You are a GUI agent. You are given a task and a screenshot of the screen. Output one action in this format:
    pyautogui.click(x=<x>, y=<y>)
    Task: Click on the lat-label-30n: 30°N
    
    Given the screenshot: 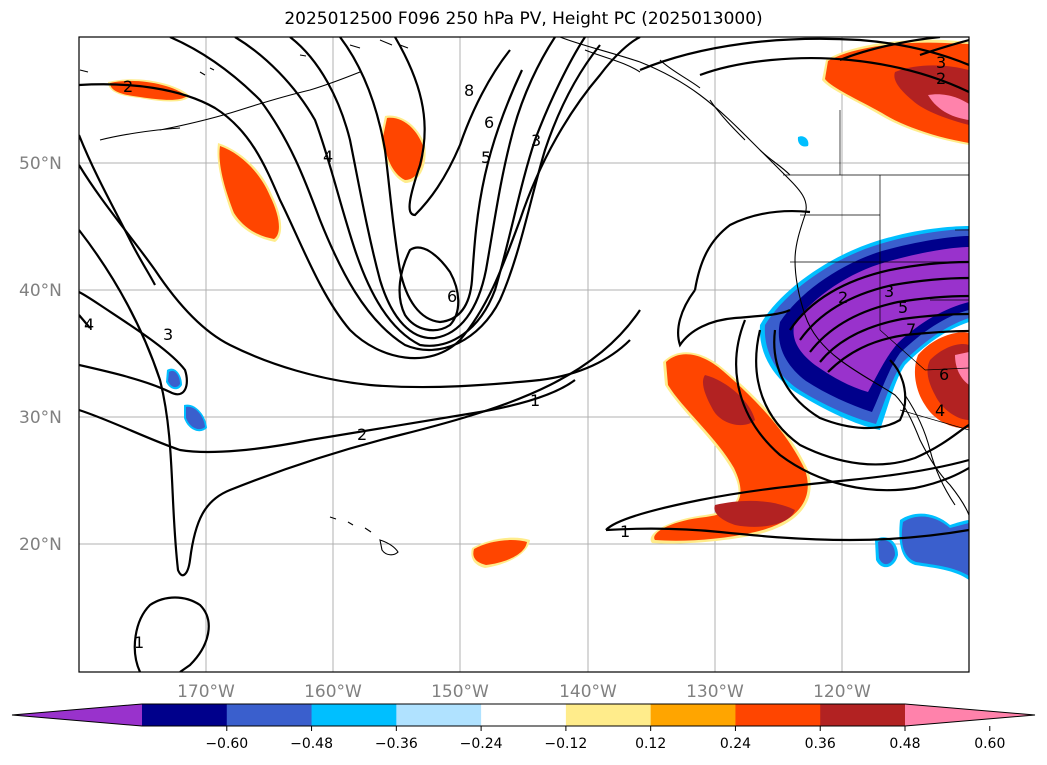 What is the action you would take?
    pyautogui.click(x=40, y=418)
    